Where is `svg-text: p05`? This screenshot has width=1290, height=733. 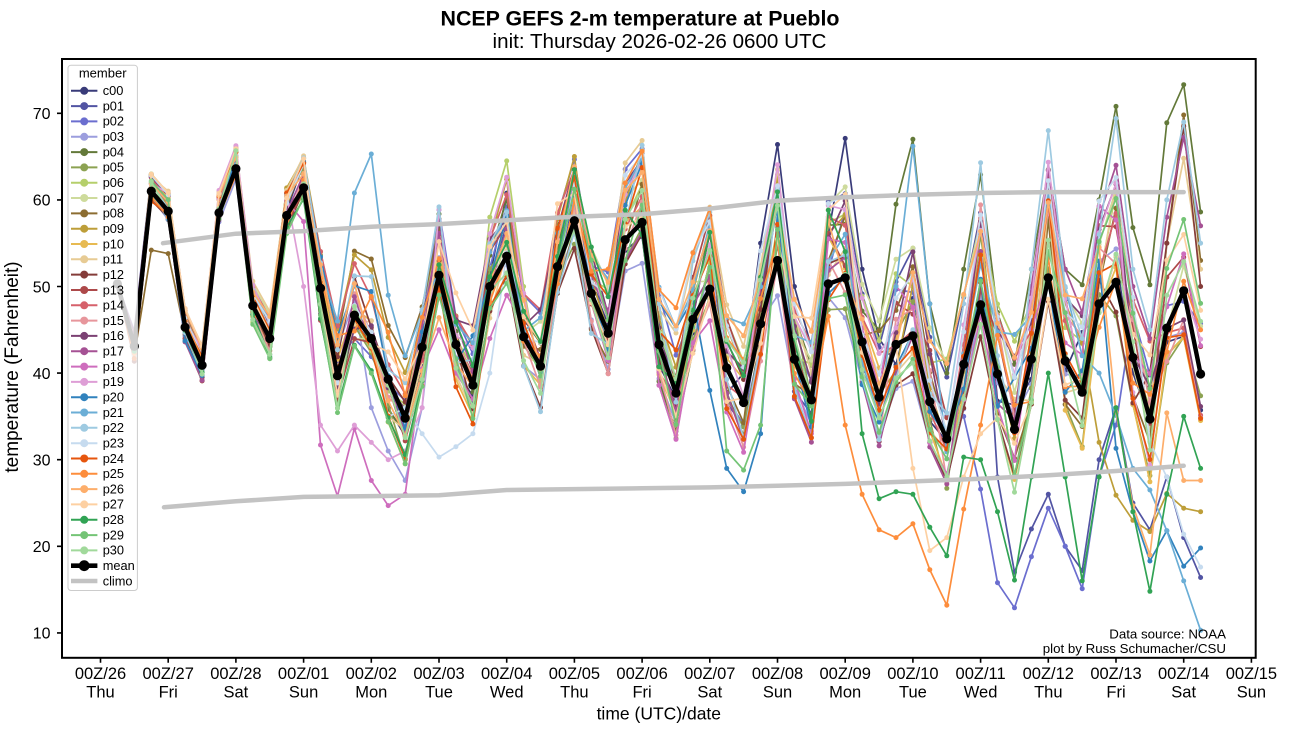
svg-text: p05 is located at coordinates (113, 167).